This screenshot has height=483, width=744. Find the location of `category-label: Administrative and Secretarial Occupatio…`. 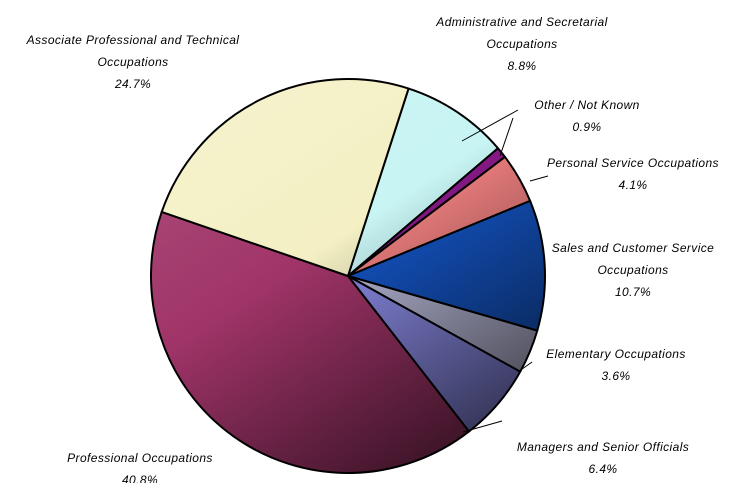

category-label: Administrative and Secretarial Occupatio… is located at coordinates (522, 33).